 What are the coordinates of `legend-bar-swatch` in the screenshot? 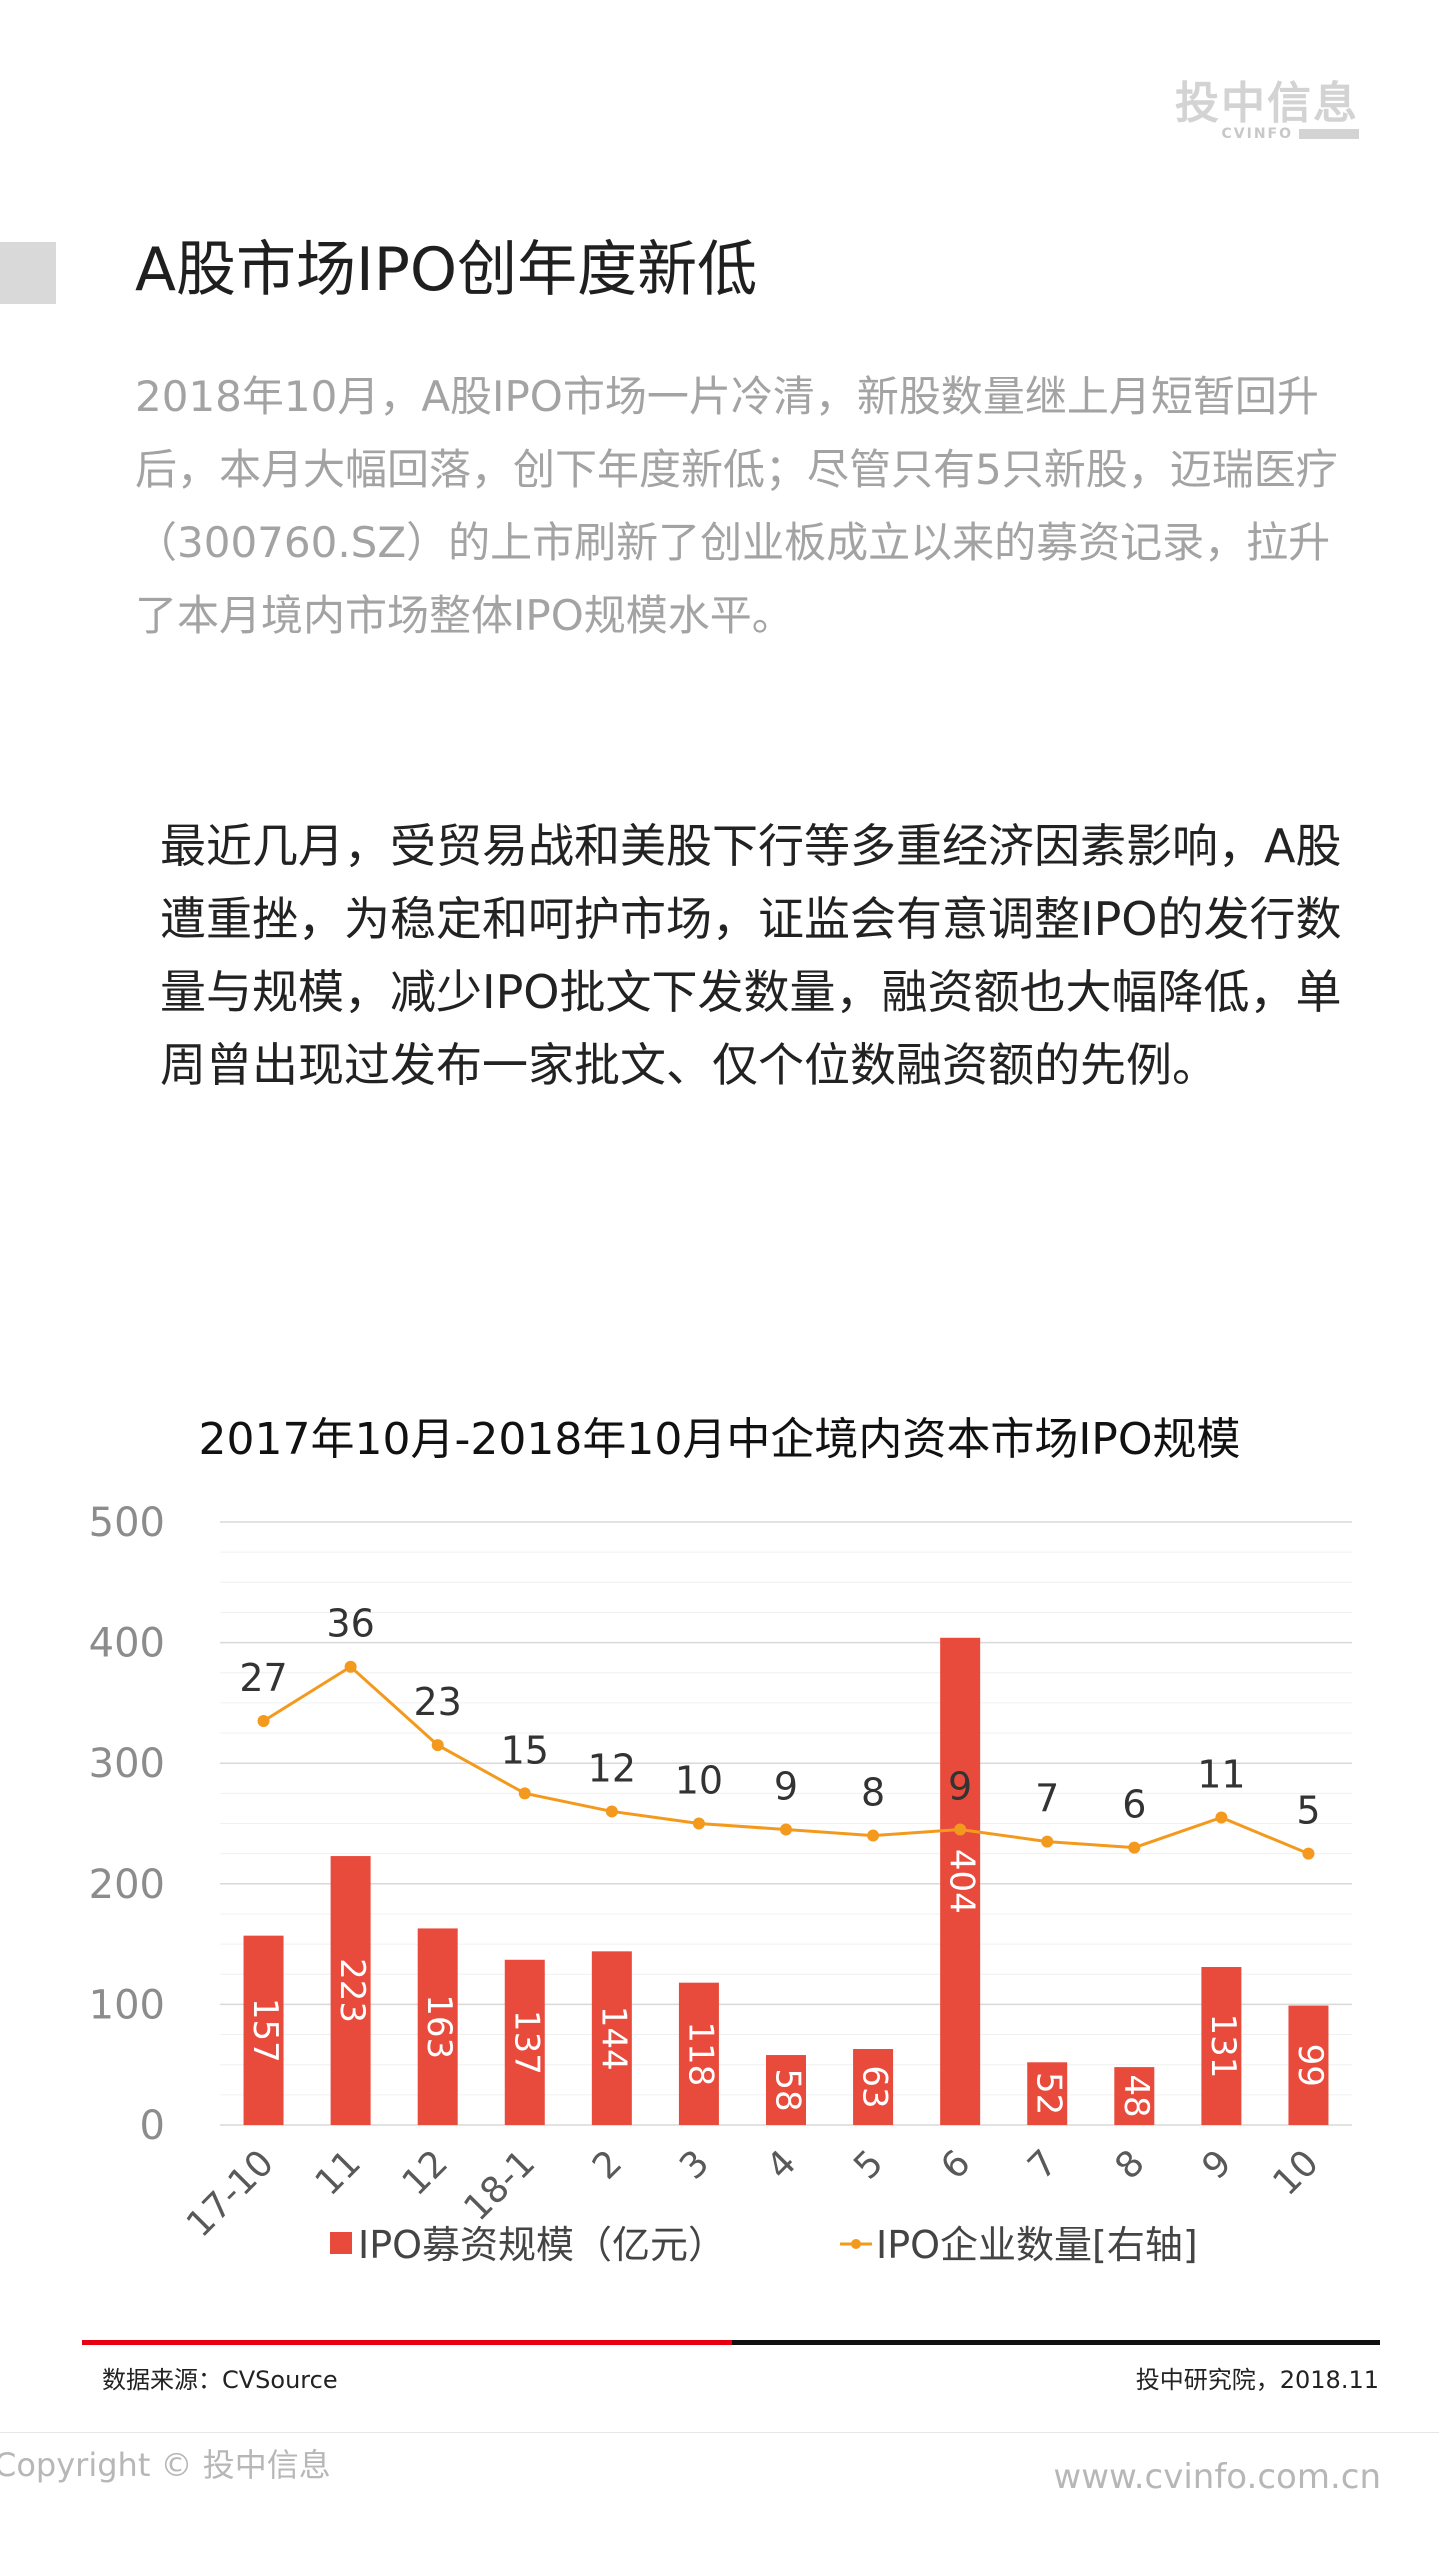 It's located at (341, 2243).